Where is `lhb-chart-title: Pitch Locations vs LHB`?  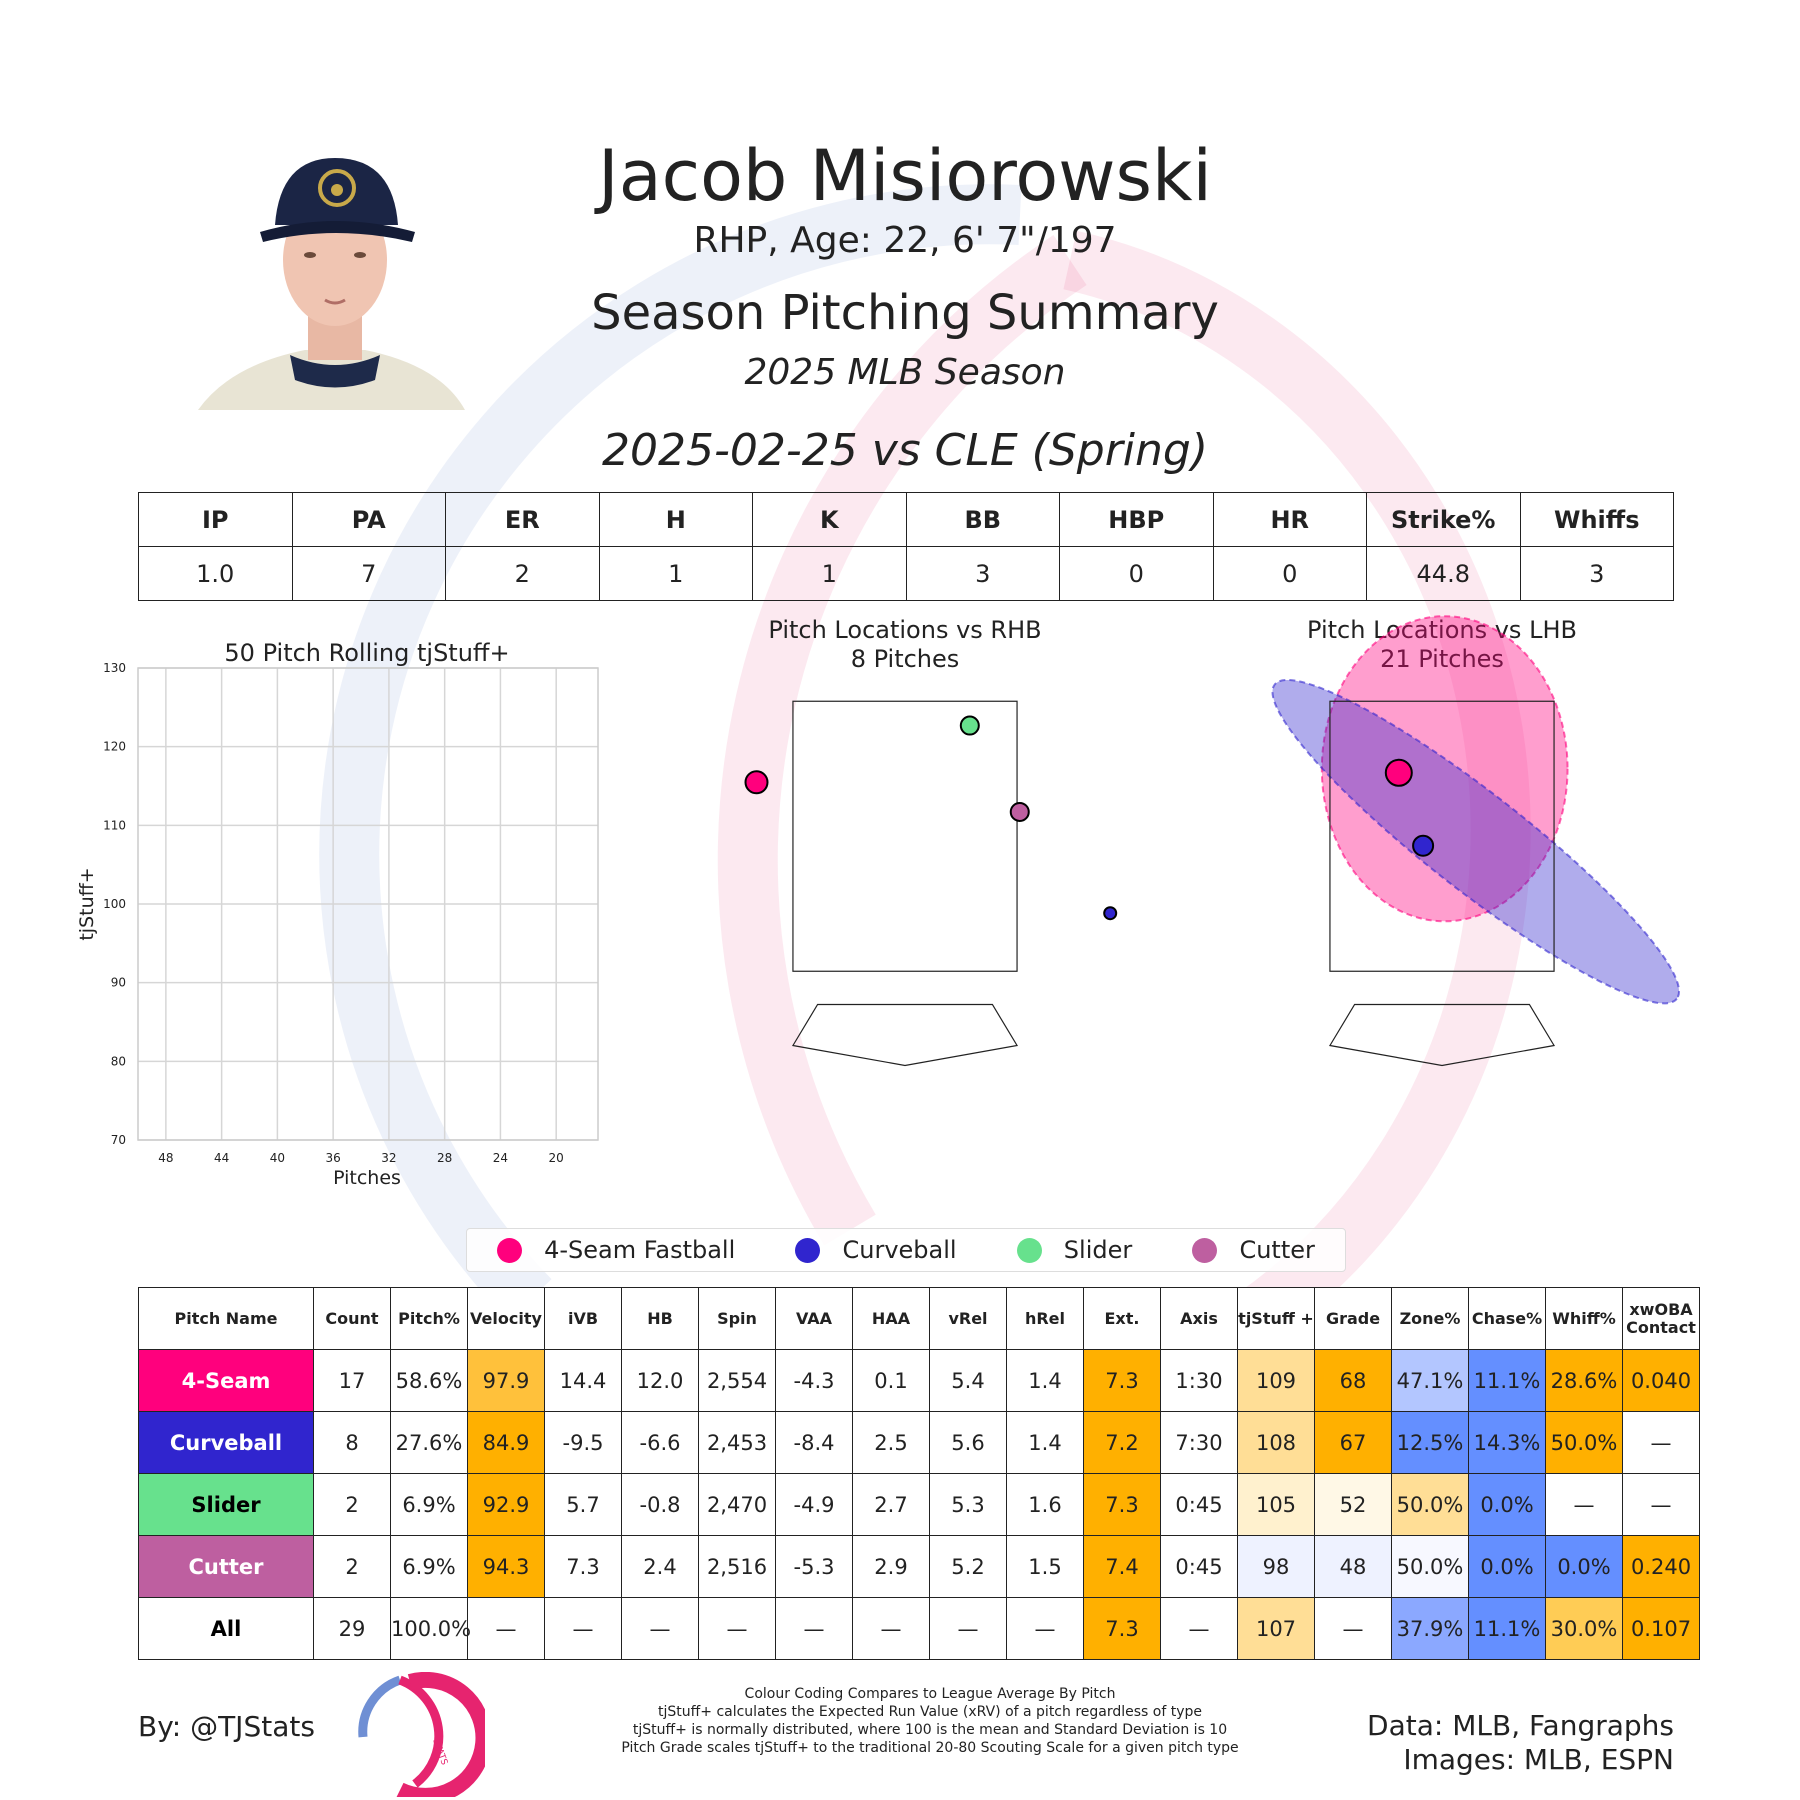 lhb-chart-title: Pitch Locations vs LHB is located at coordinates (1442, 630).